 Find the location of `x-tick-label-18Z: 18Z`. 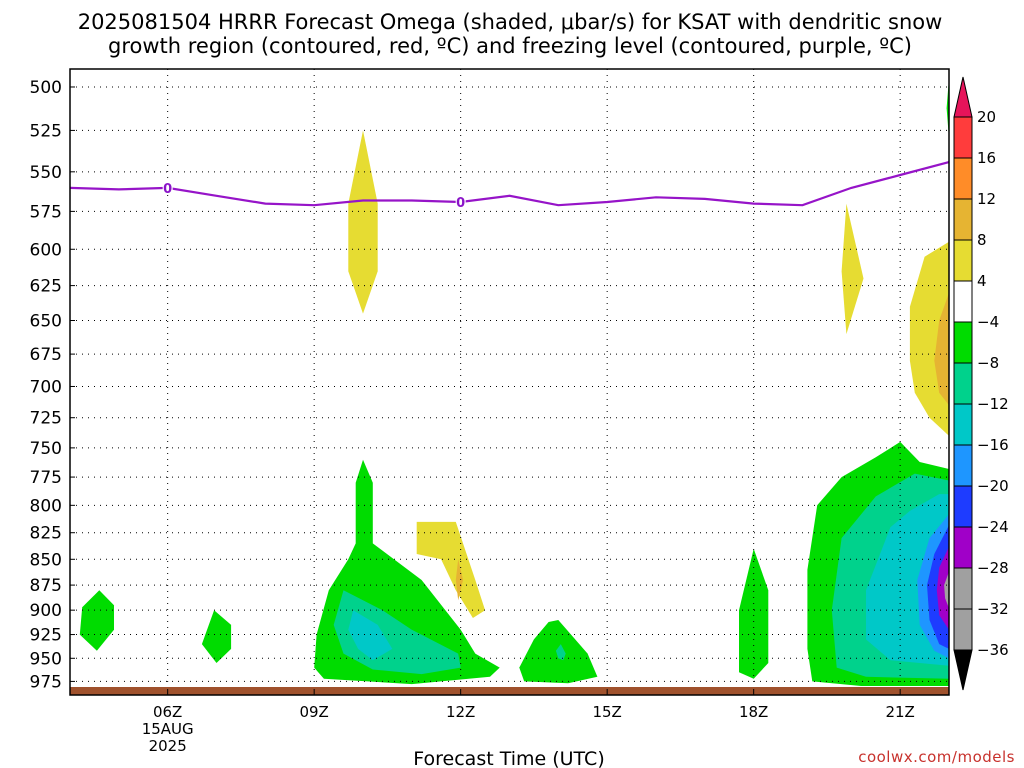

x-tick-label-18Z: 18Z is located at coordinates (753, 712).